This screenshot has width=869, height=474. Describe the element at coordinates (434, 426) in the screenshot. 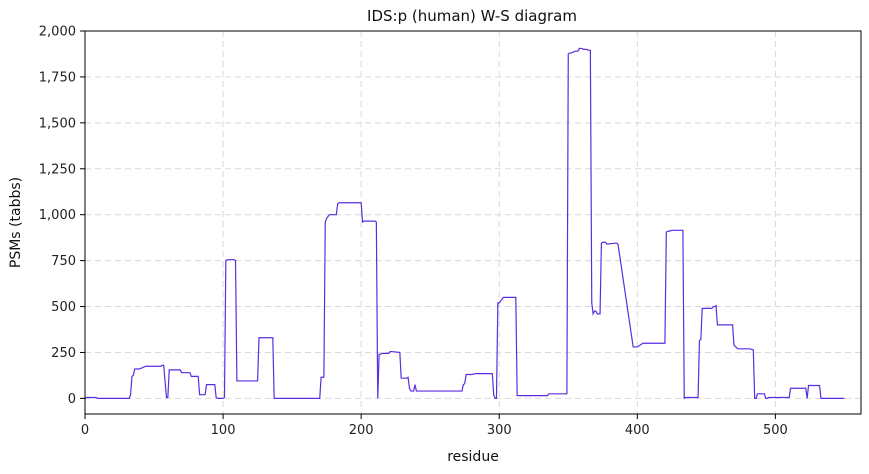

I see `x-axis: 0 100 200 300 400 500` at that location.